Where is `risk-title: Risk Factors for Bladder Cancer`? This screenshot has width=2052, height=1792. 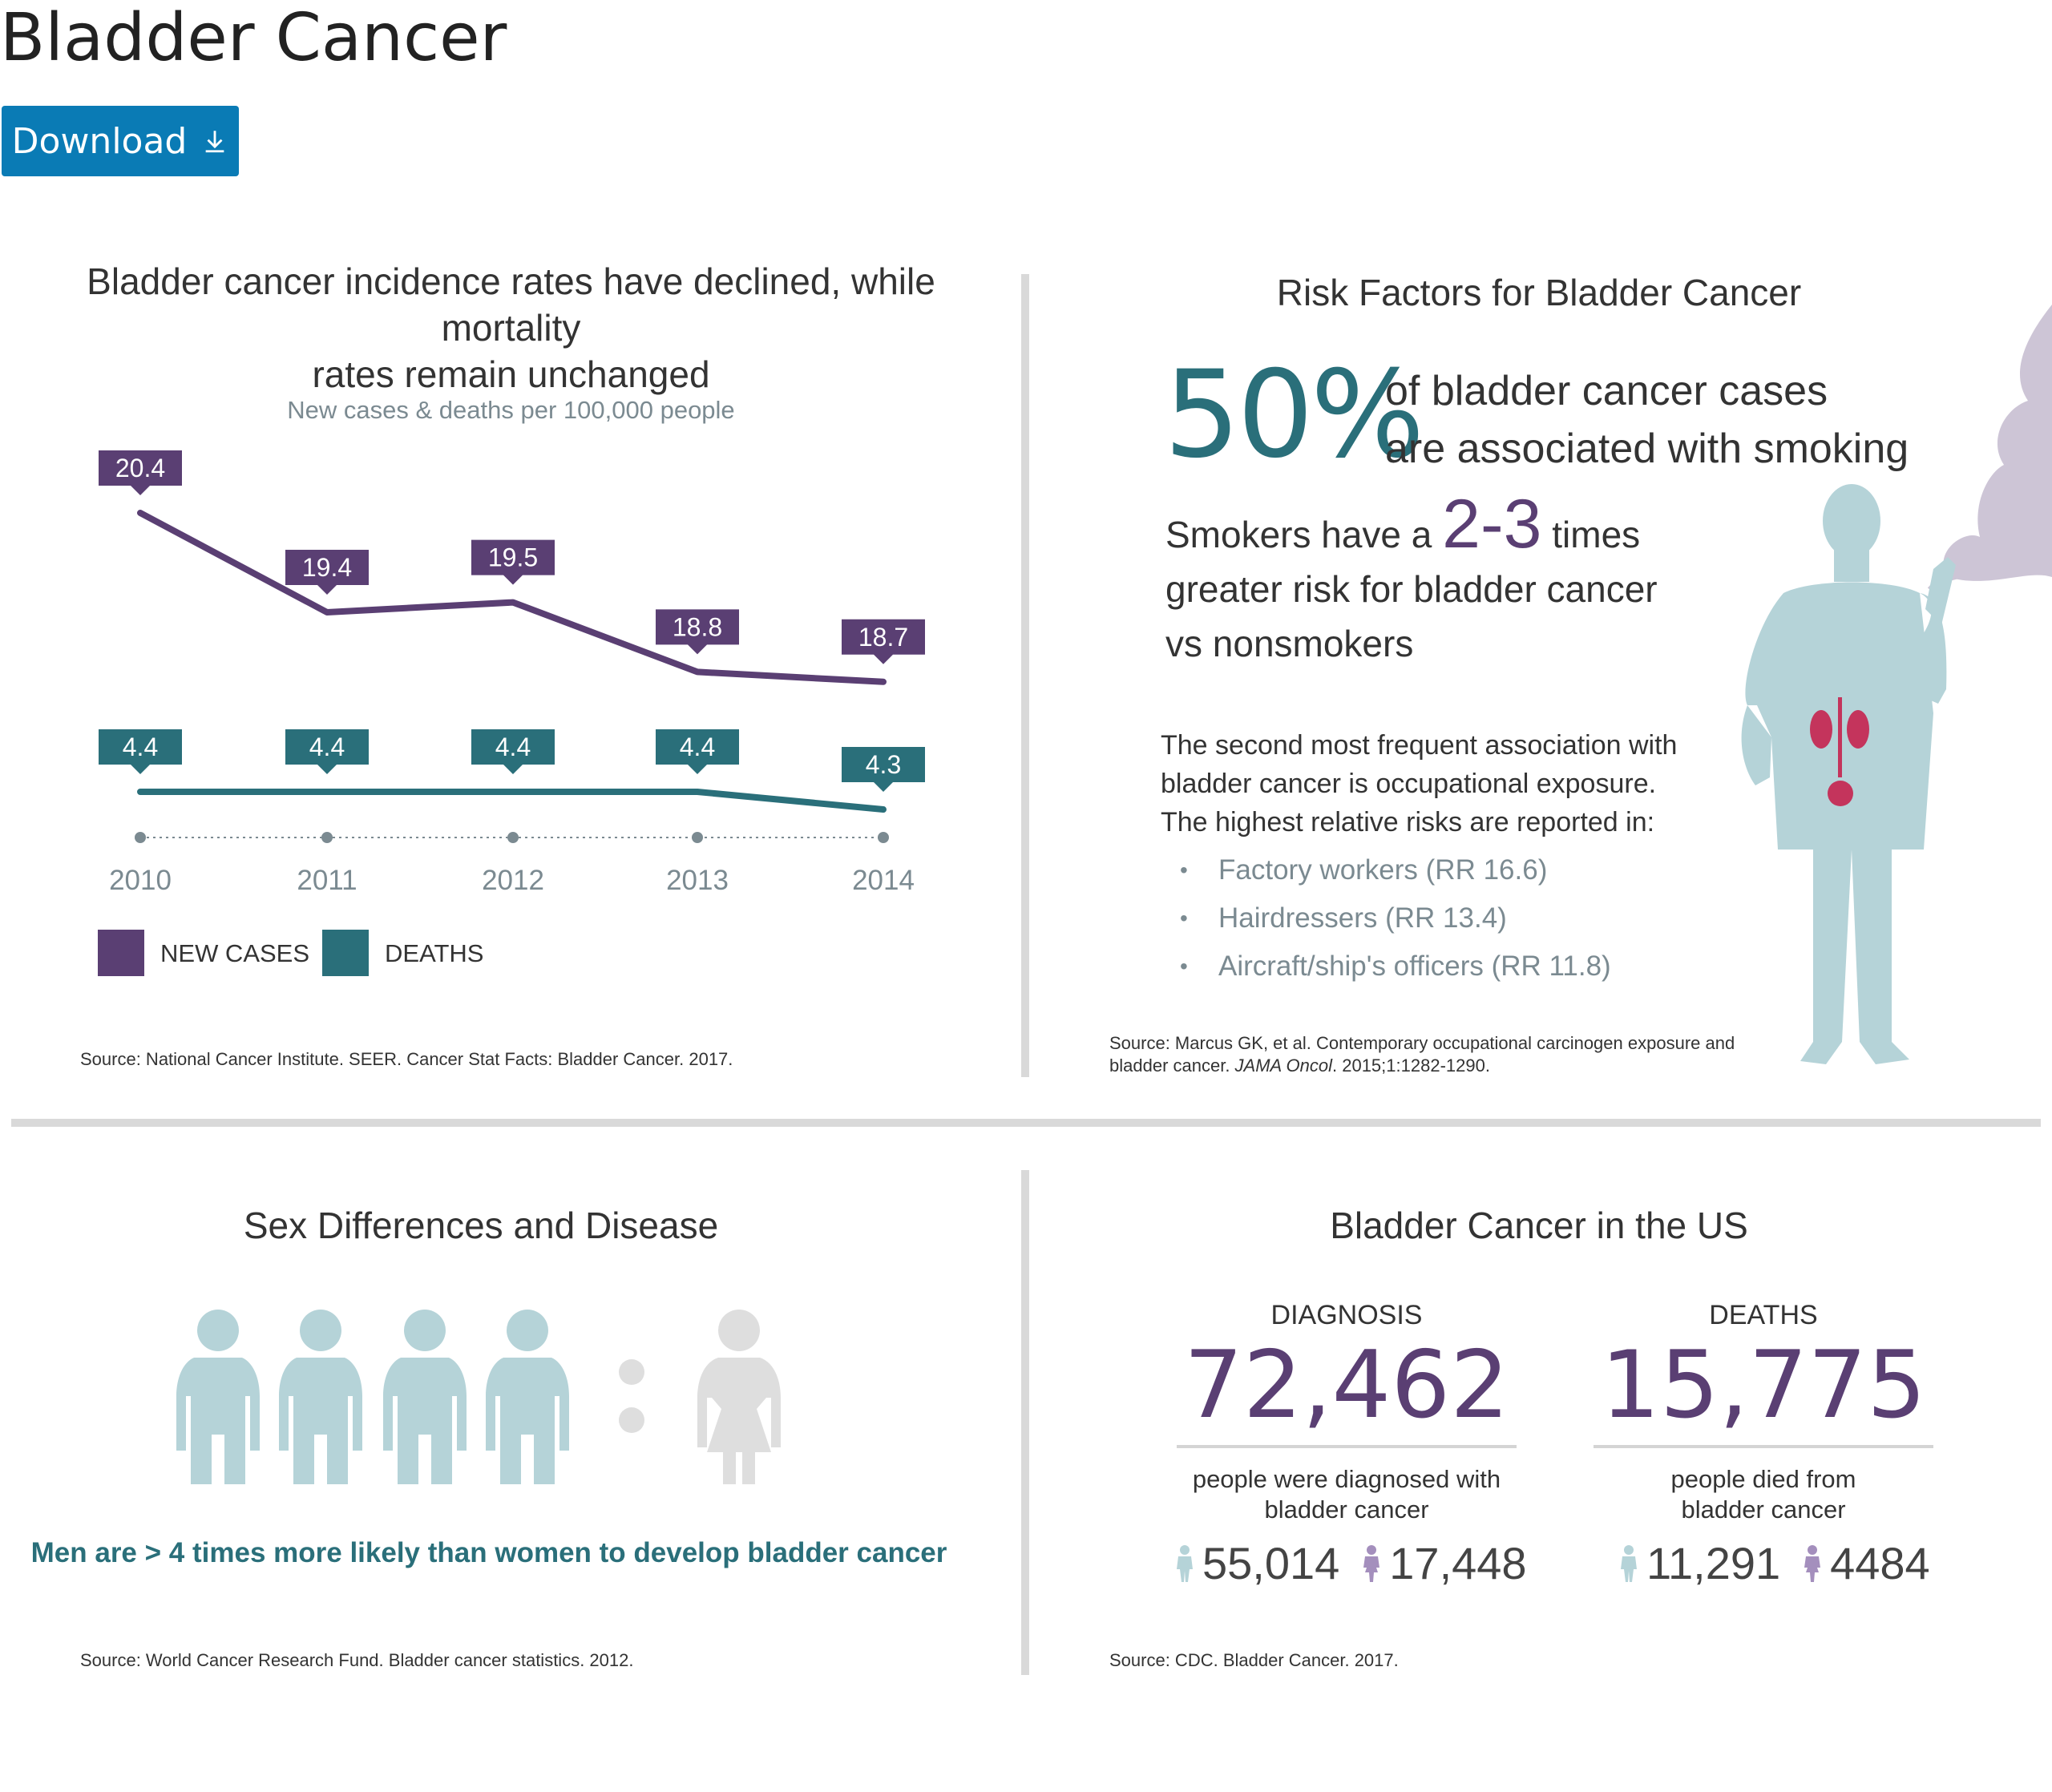
risk-title: Risk Factors for Bladder Cancer is located at coordinates (1539, 292).